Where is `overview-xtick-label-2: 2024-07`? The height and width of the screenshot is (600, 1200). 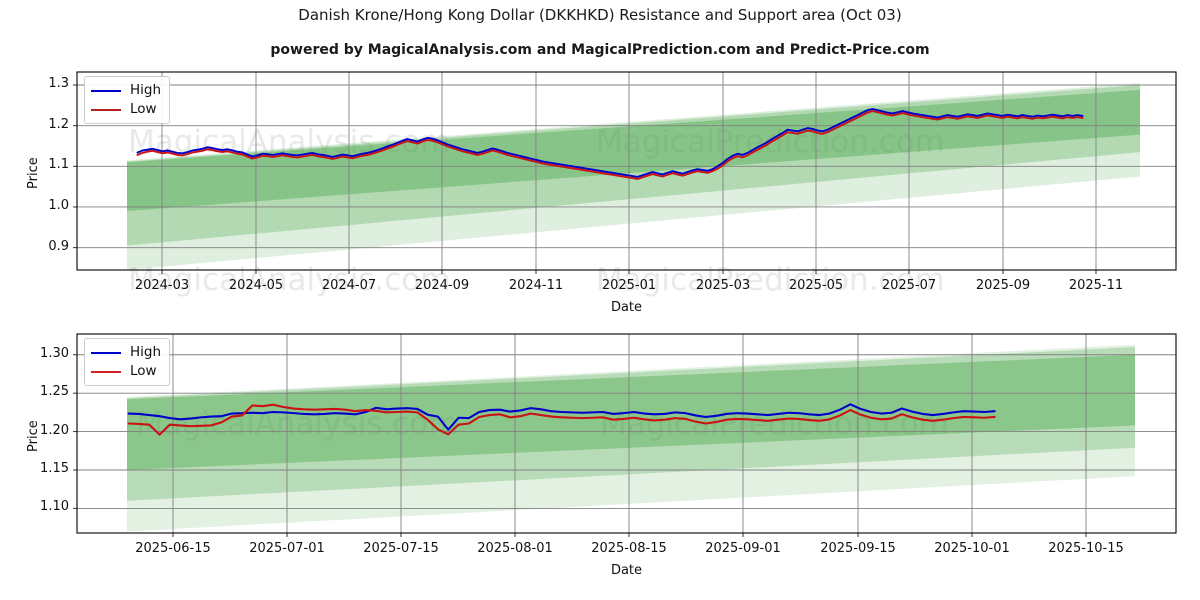 overview-xtick-label-2: 2024-07 is located at coordinates (349, 285).